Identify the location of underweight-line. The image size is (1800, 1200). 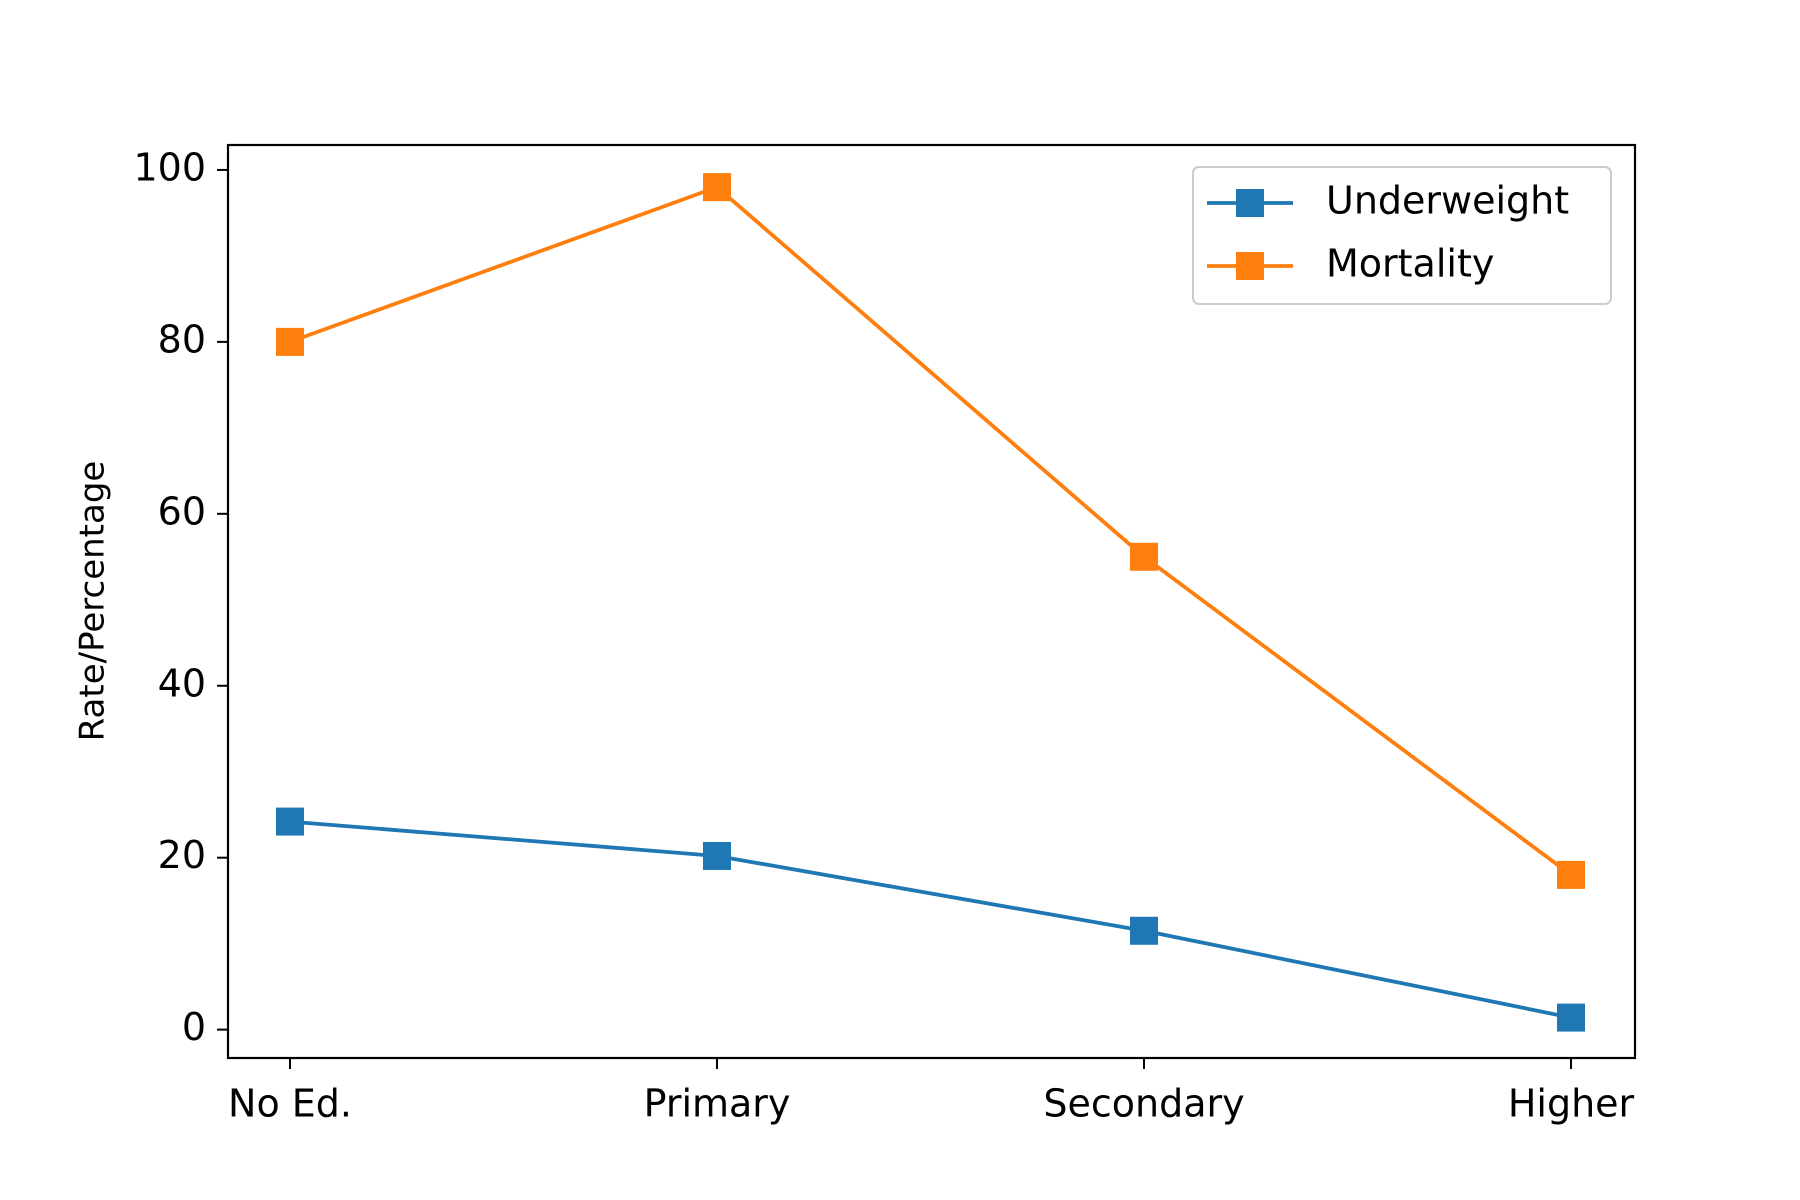
(930, 919).